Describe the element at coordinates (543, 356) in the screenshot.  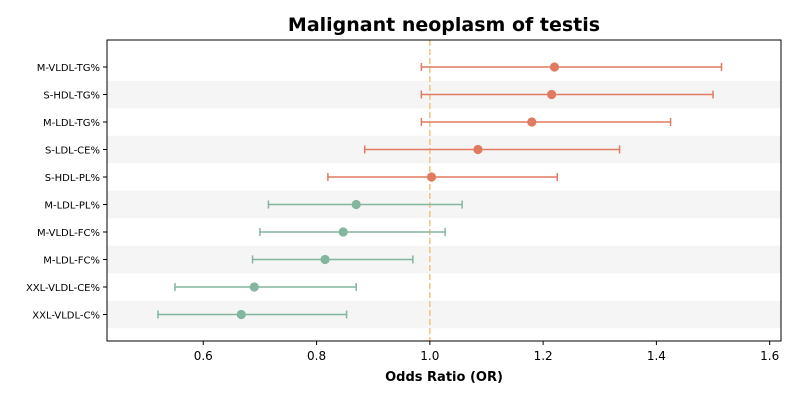
I see `x-tick-label: 1.2` at that location.